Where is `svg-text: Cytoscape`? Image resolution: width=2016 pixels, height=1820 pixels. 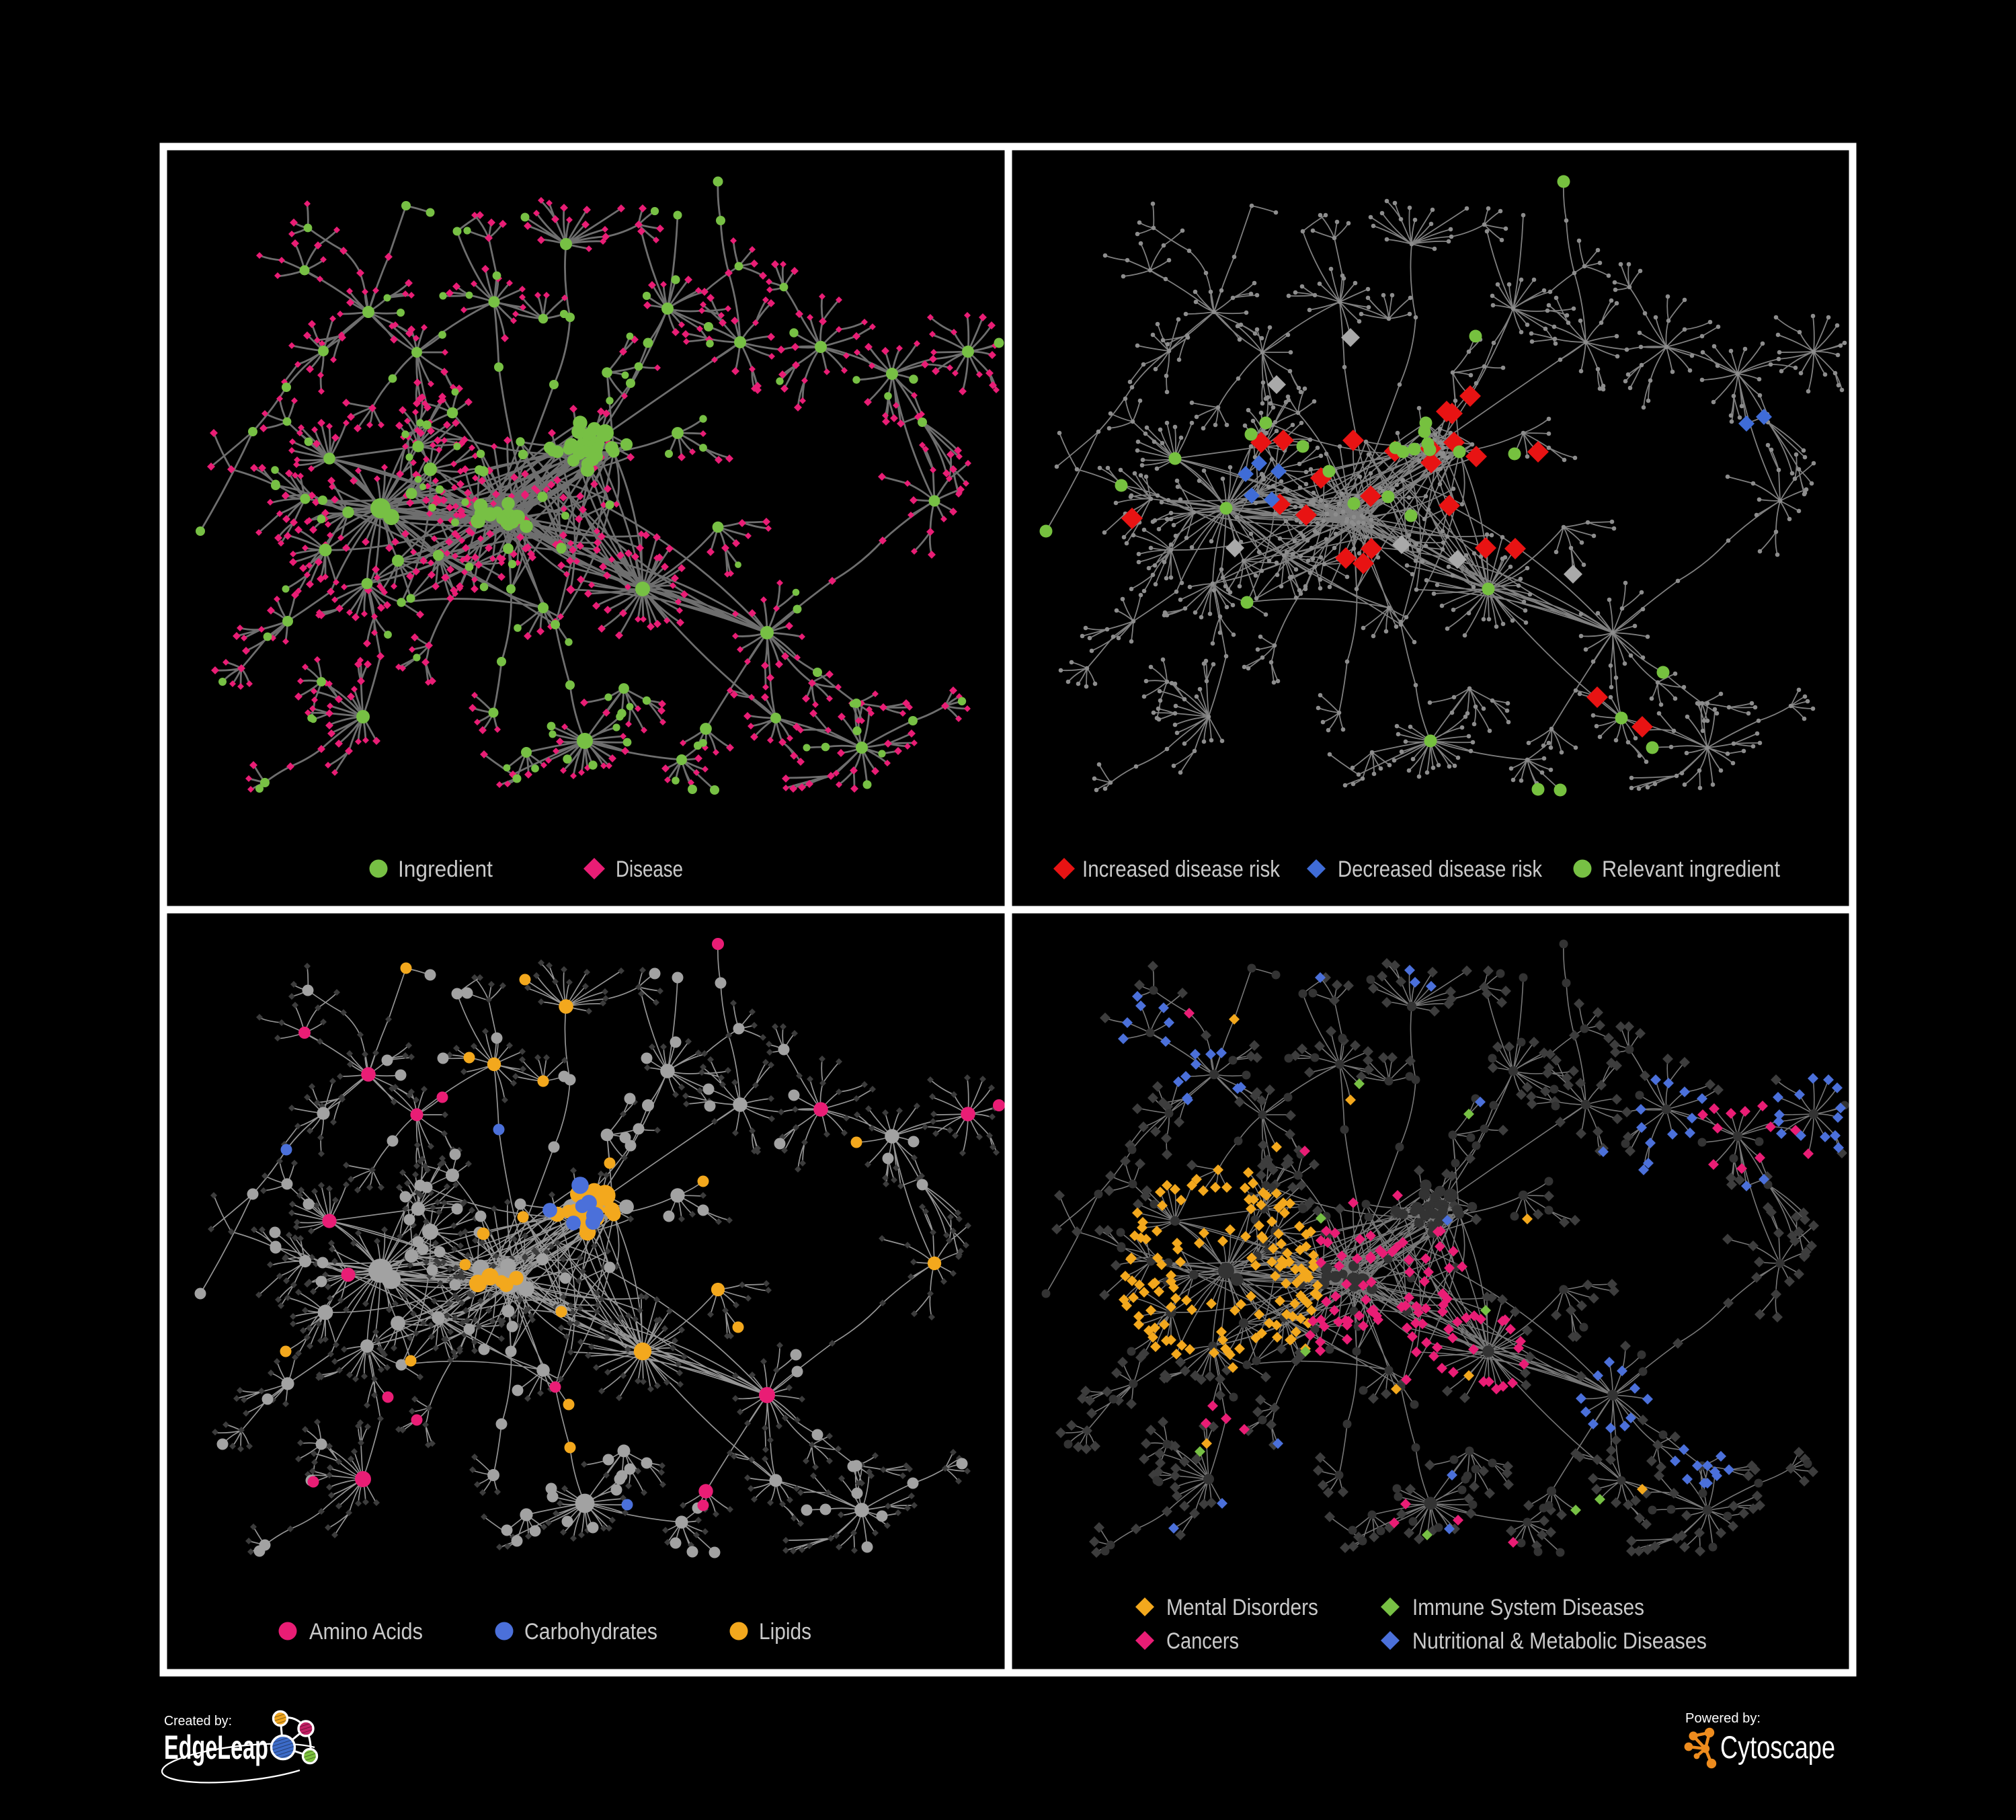 svg-text: Cytoscape is located at coordinates (1777, 1747).